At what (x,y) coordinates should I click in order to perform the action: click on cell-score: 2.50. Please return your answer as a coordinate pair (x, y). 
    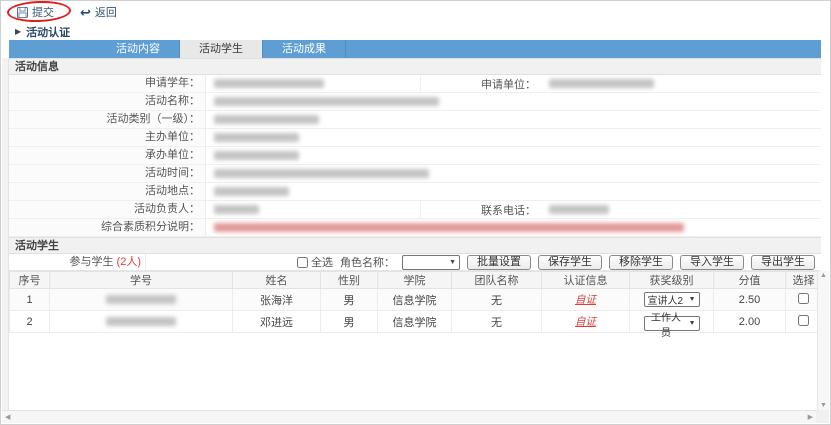
    Looking at the image, I should click on (749, 299).